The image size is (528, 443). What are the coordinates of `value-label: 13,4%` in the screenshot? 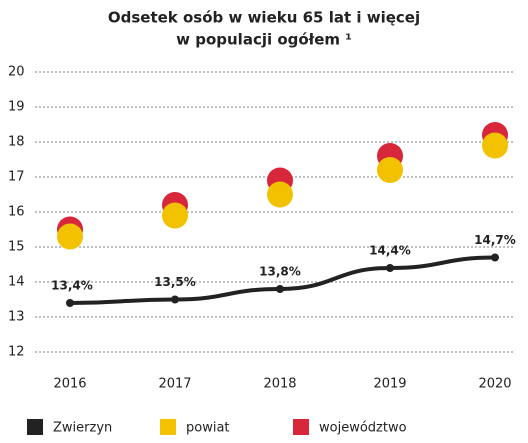 It's located at (72, 286).